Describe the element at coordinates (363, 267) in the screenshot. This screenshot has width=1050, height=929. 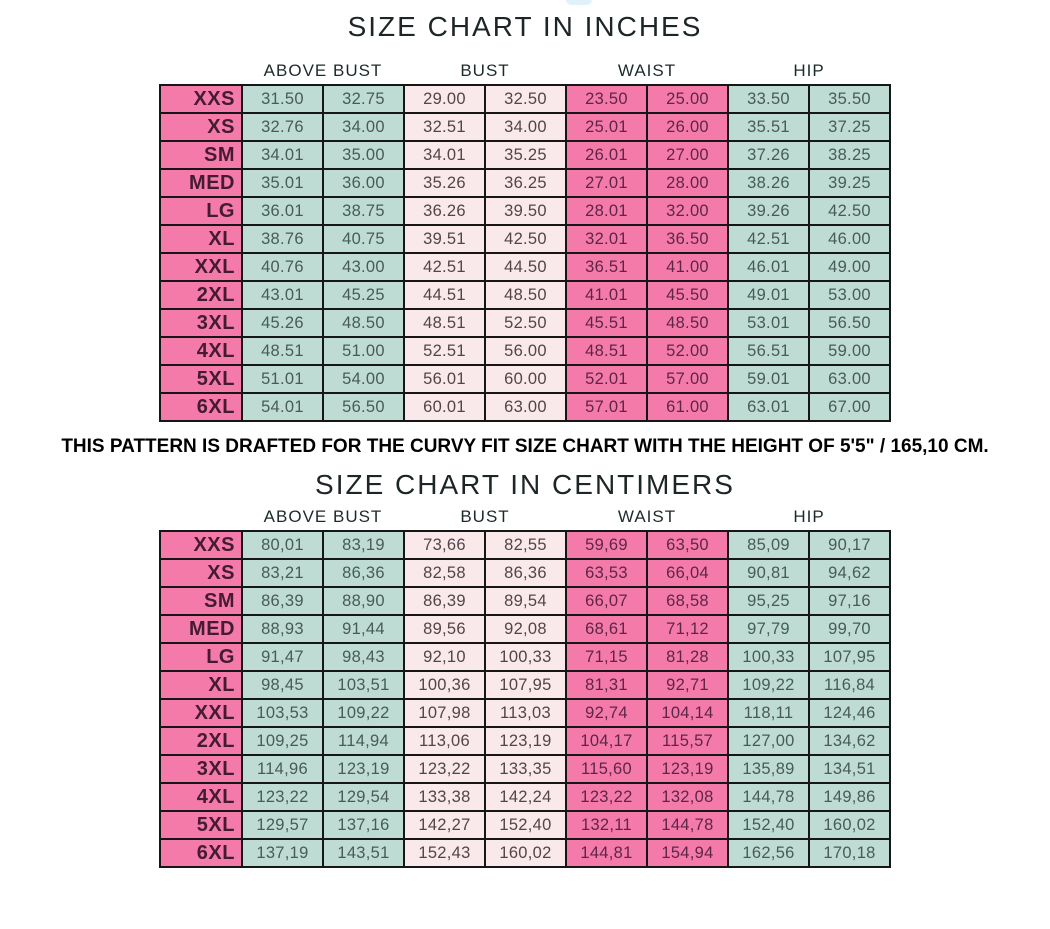
I see `measurement-cell: 43.00` at that location.